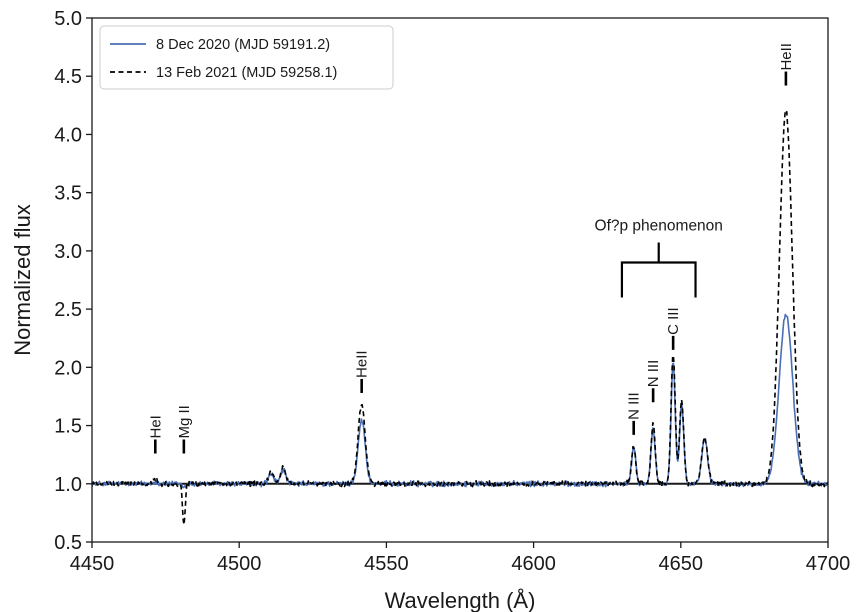 The width and height of the screenshot is (864, 612). Describe the element at coordinates (92, 564) in the screenshot. I see `x-tick-label: 4450` at that location.